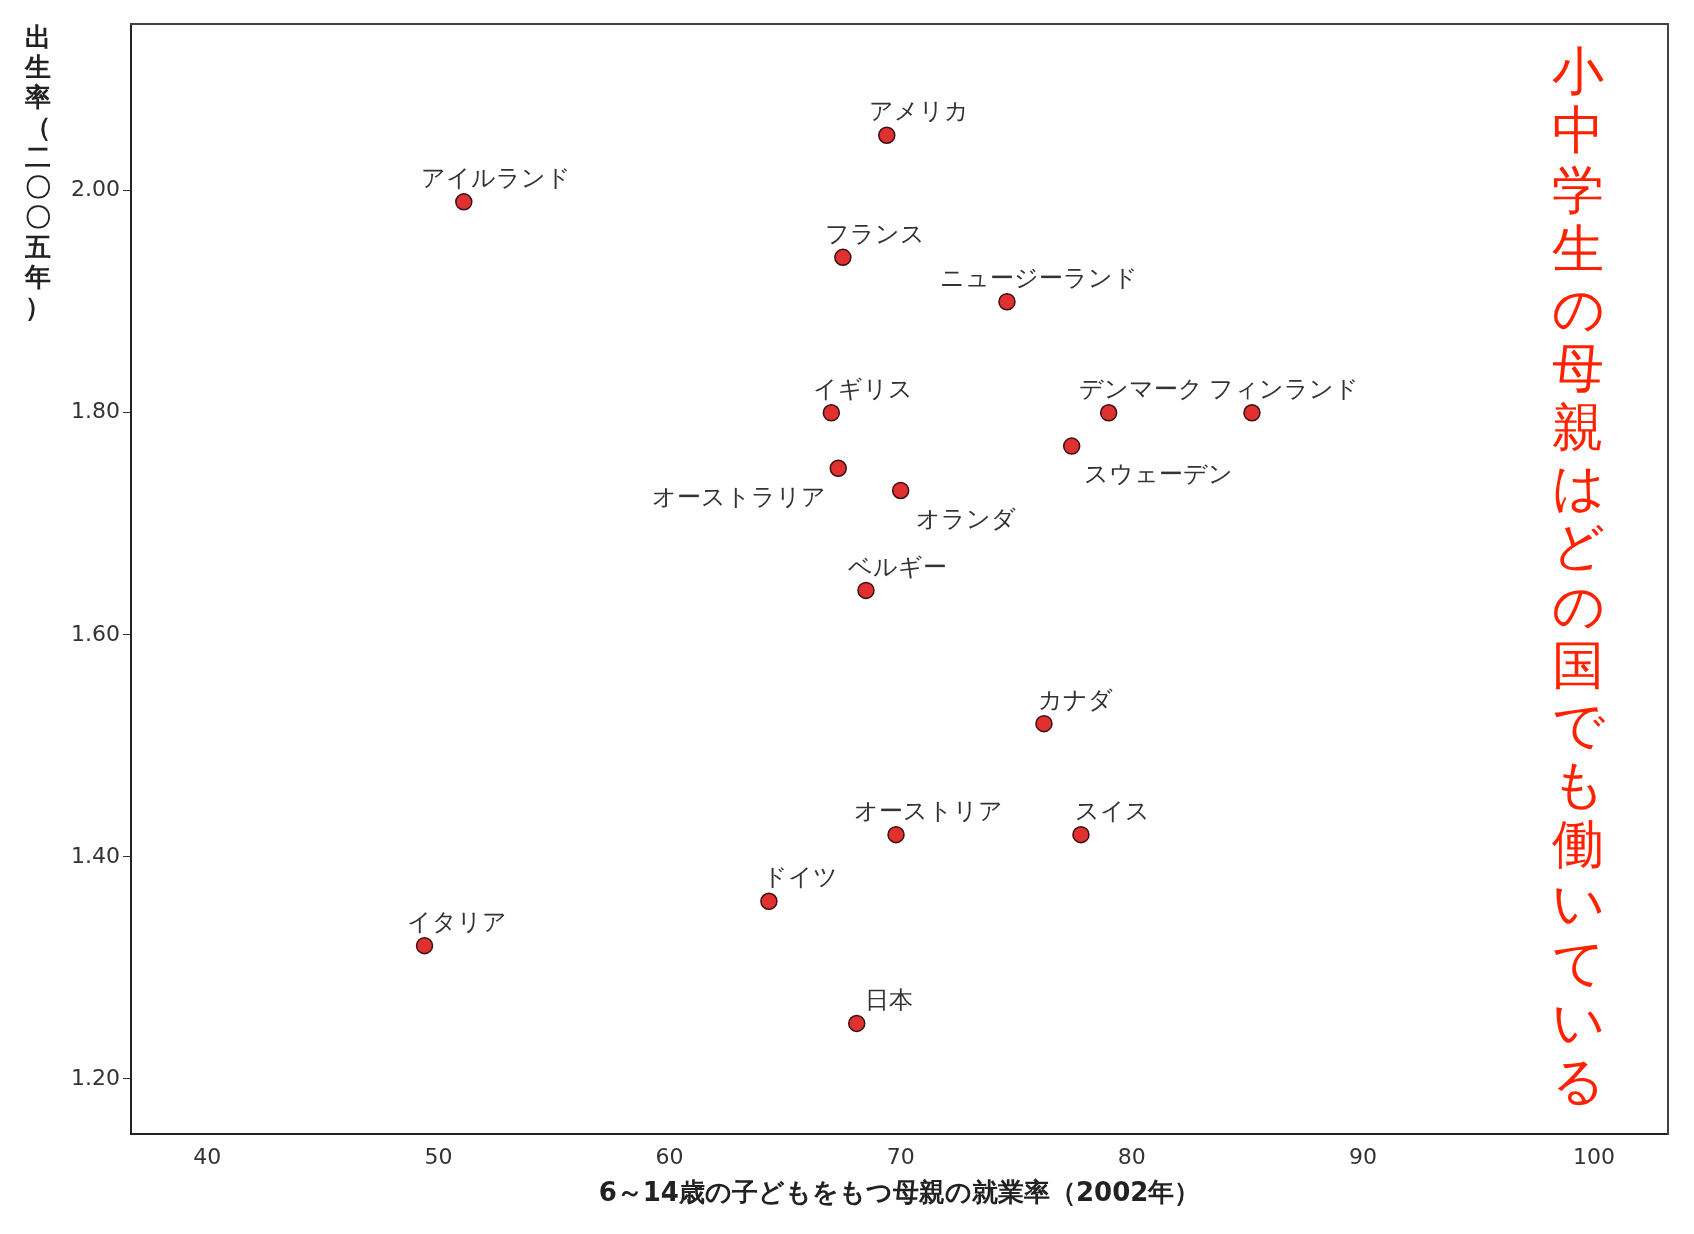 This screenshot has width=1694, height=1234. What do you see at coordinates (874, 233) in the screenshot?
I see `annotation: フランス` at bounding box center [874, 233].